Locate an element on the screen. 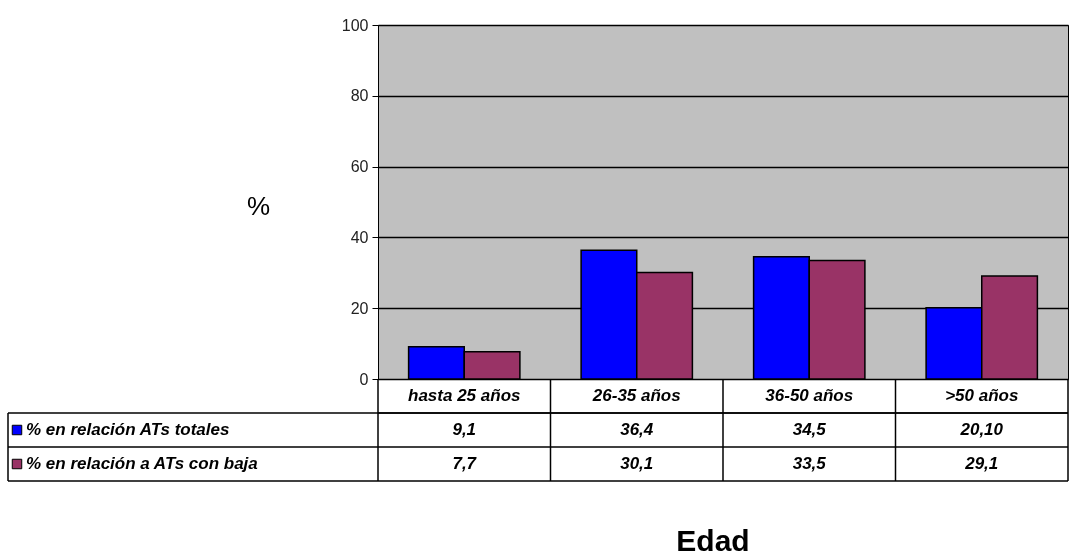 This screenshot has height=557, width=1076. y-tick-label: 80 is located at coordinates (359, 96).